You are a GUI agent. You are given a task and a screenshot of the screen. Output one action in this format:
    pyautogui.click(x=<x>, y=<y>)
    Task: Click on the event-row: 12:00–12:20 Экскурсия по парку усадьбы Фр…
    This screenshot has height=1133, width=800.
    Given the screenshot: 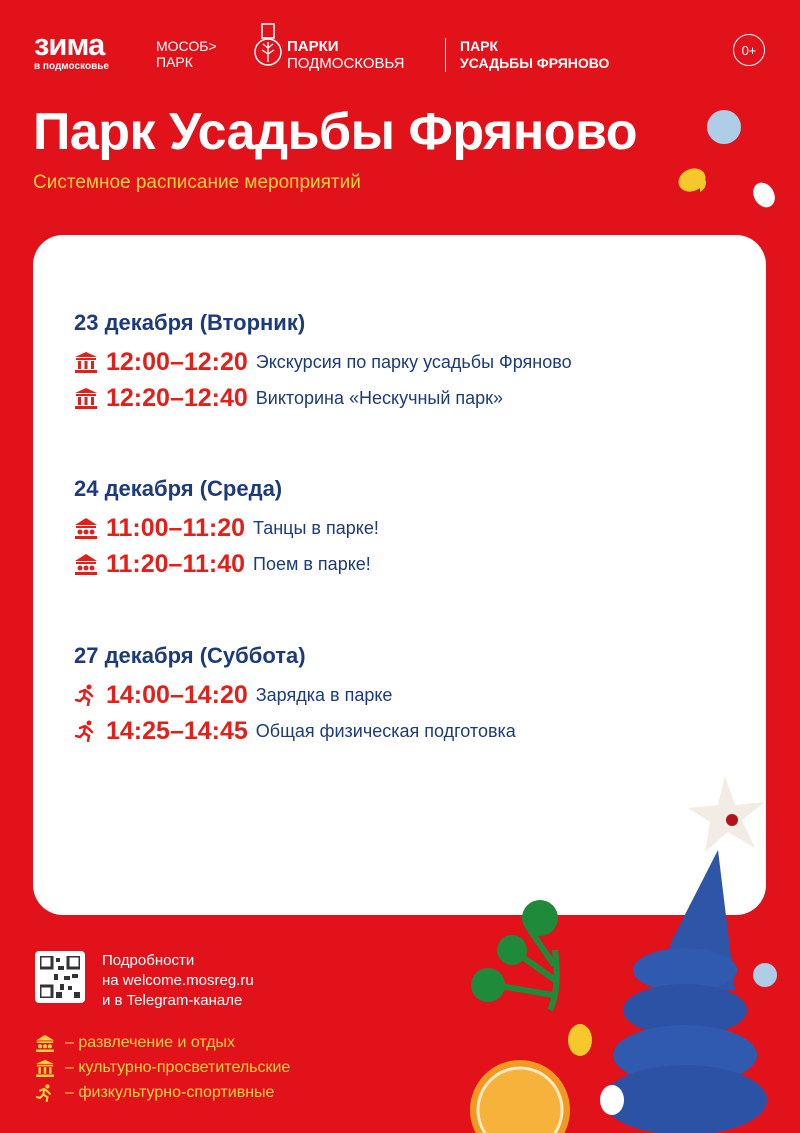 What is the action you would take?
    pyautogui.click(x=323, y=362)
    